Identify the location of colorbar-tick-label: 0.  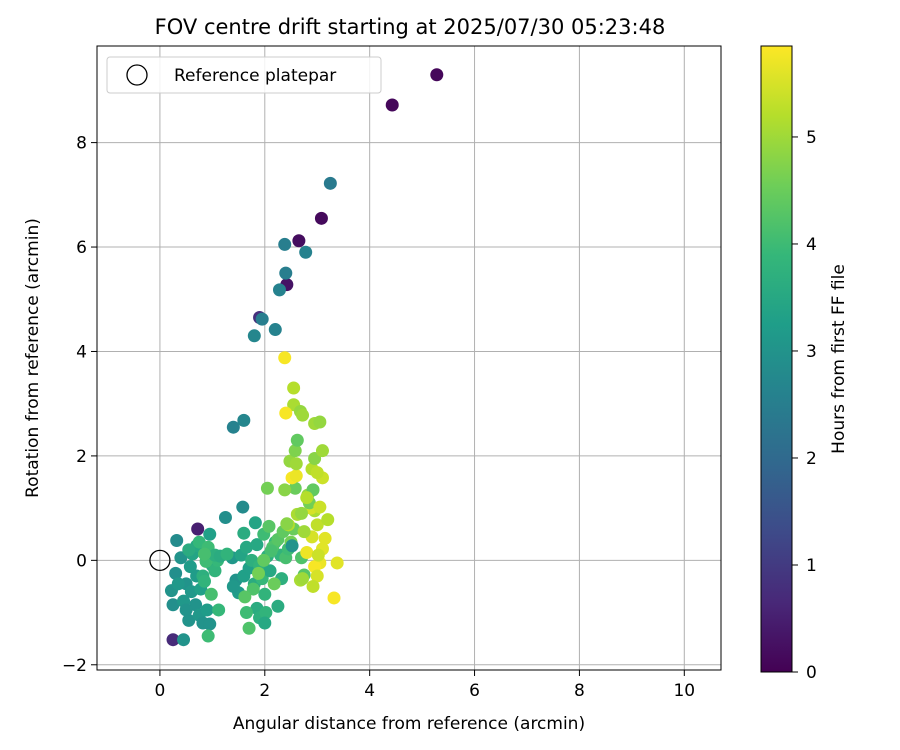
(811, 673).